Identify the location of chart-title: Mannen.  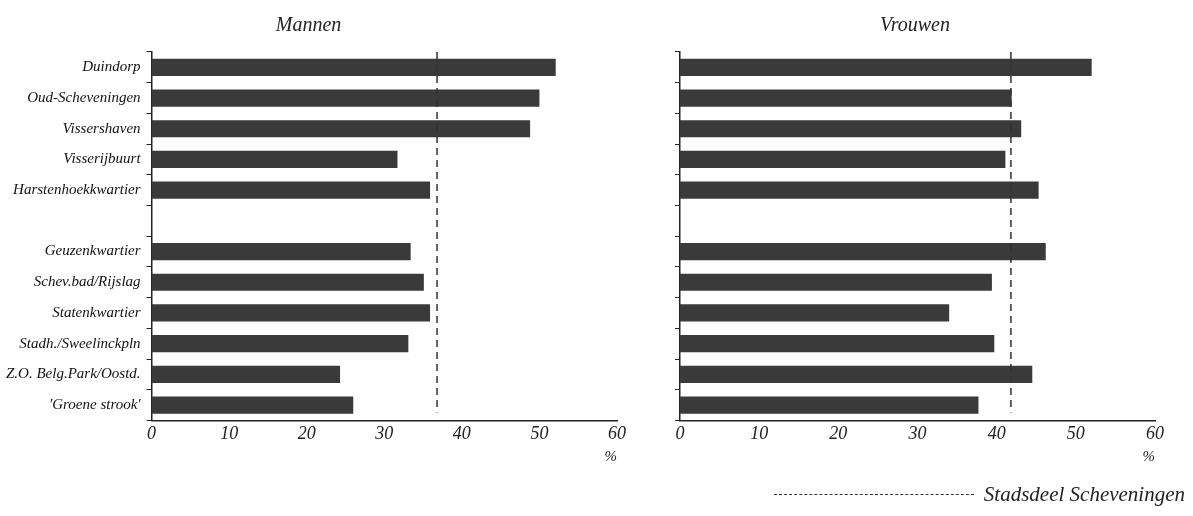
(308, 24).